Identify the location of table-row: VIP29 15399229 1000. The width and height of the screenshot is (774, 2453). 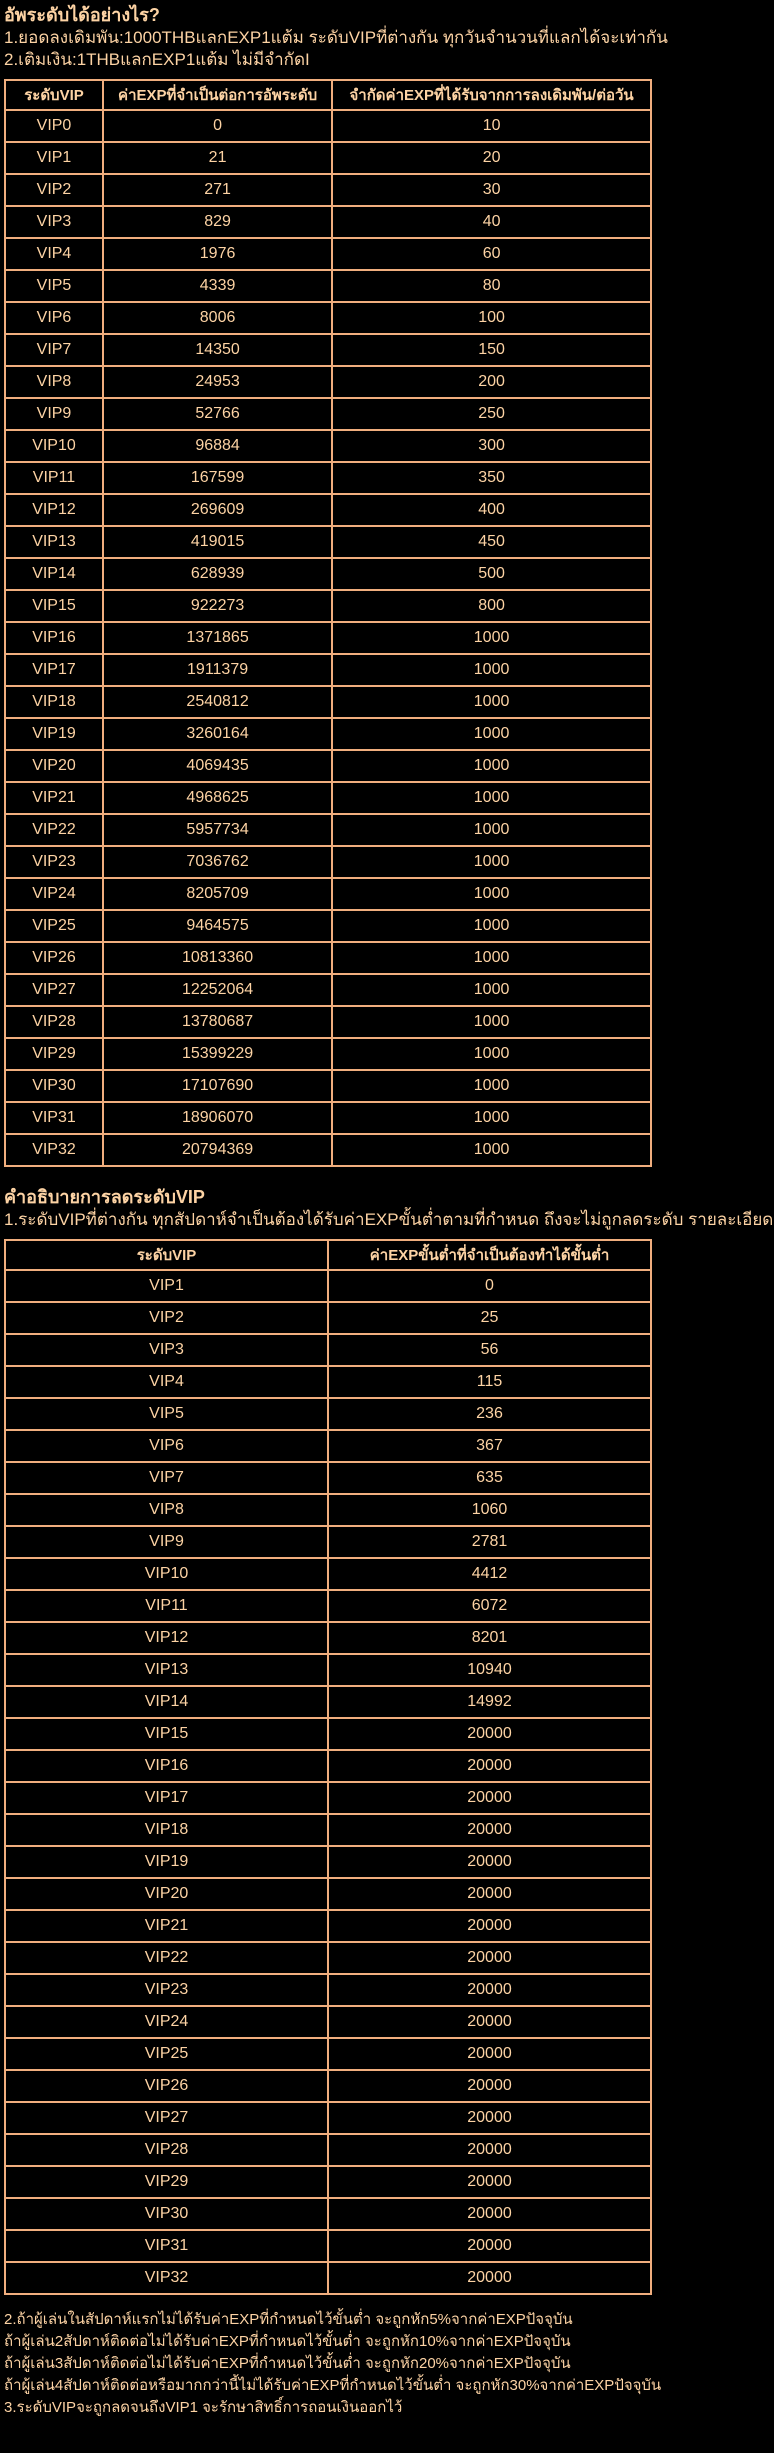
(328, 1054).